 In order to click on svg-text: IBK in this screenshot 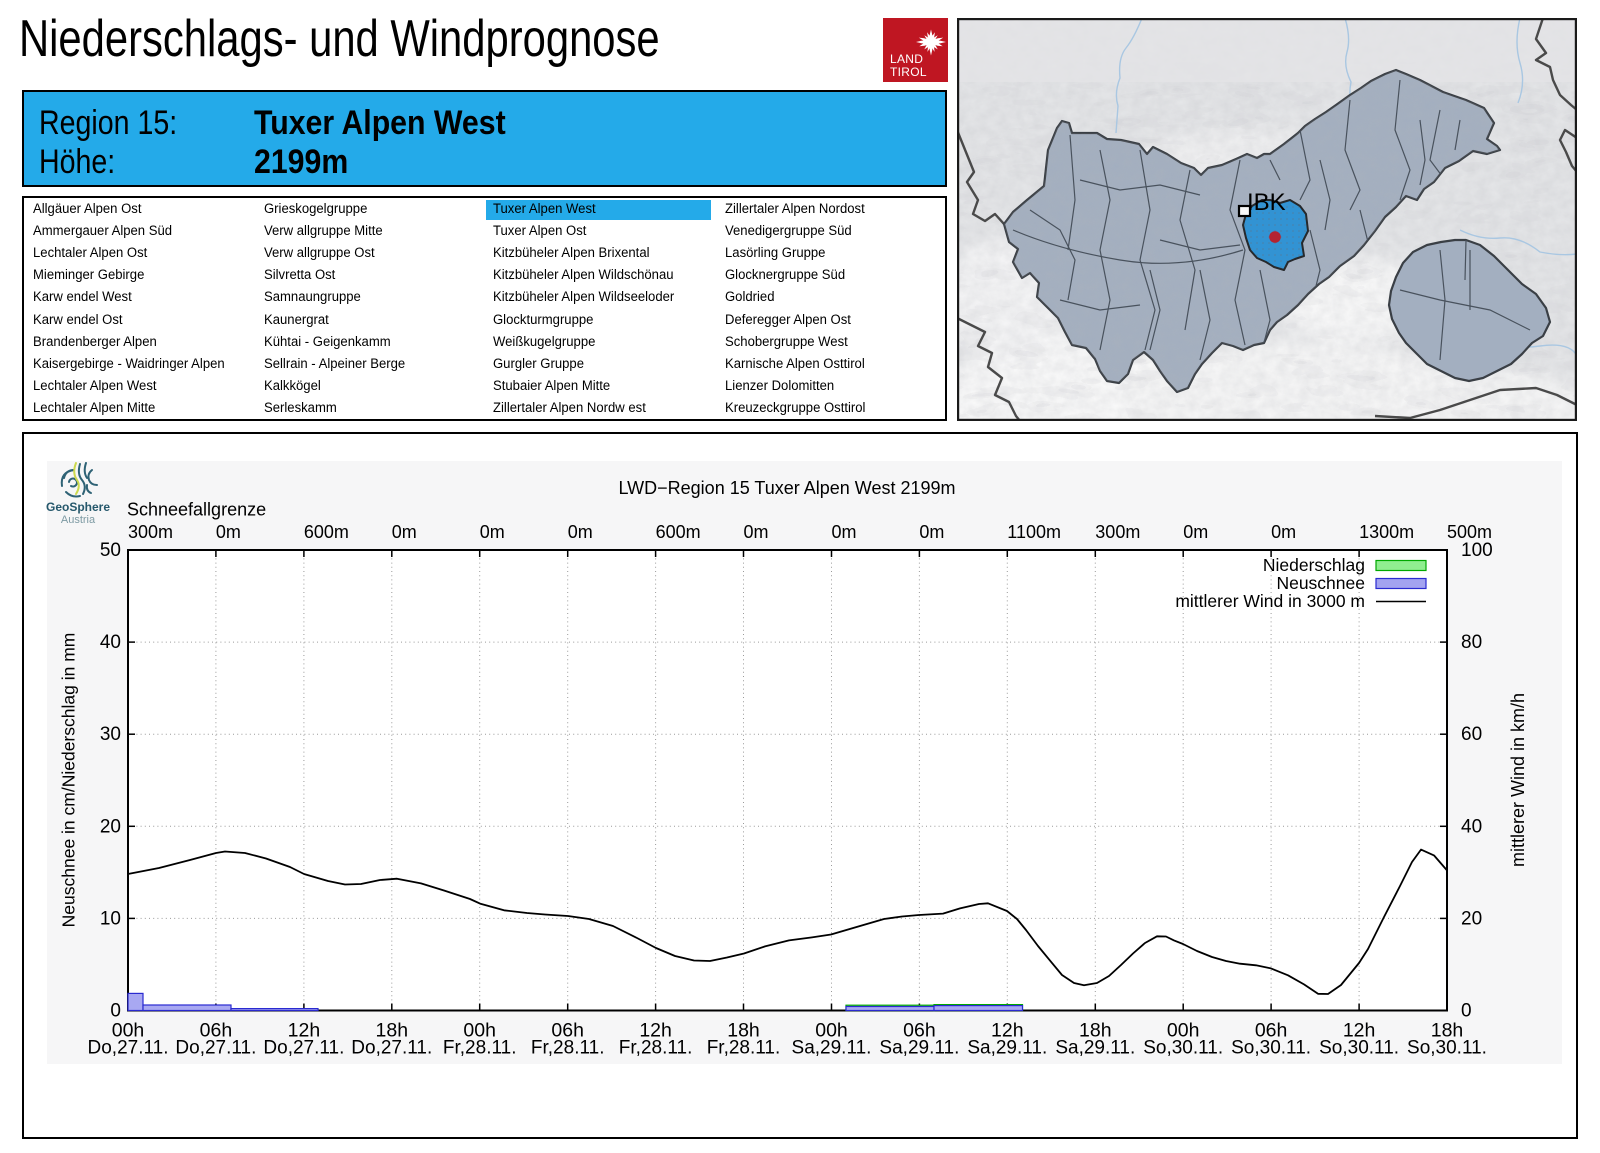, I will do `click(1266, 202)`.